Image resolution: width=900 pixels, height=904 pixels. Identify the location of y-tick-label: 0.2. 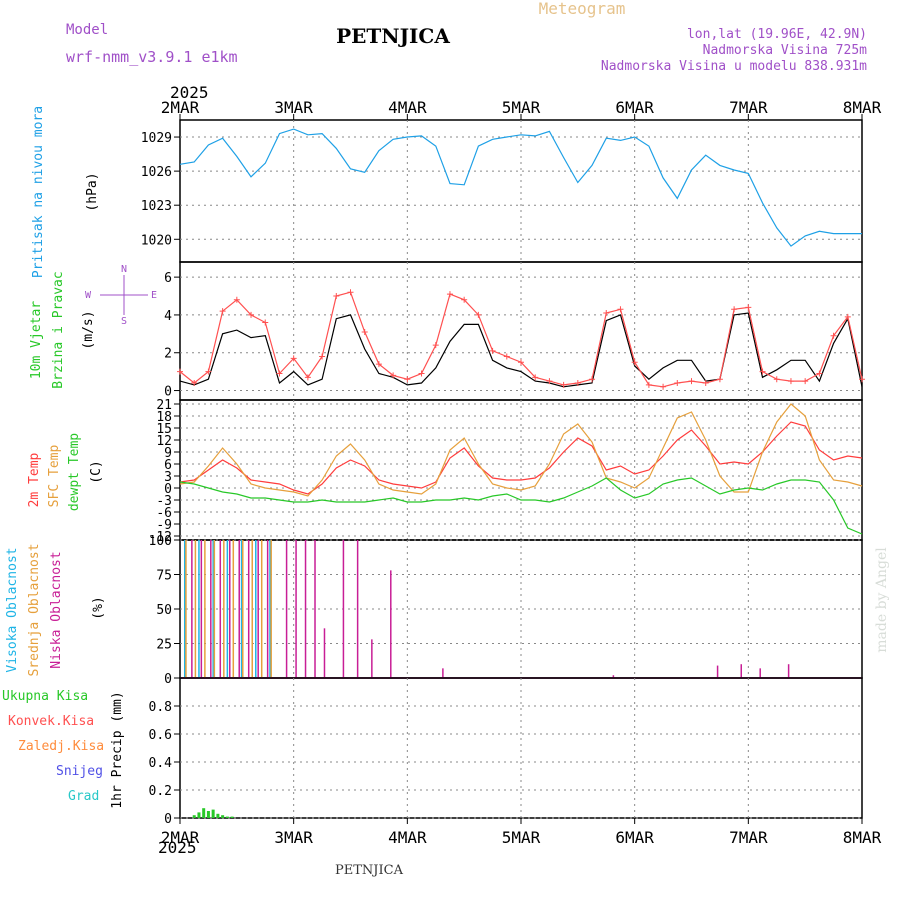
(160, 791).